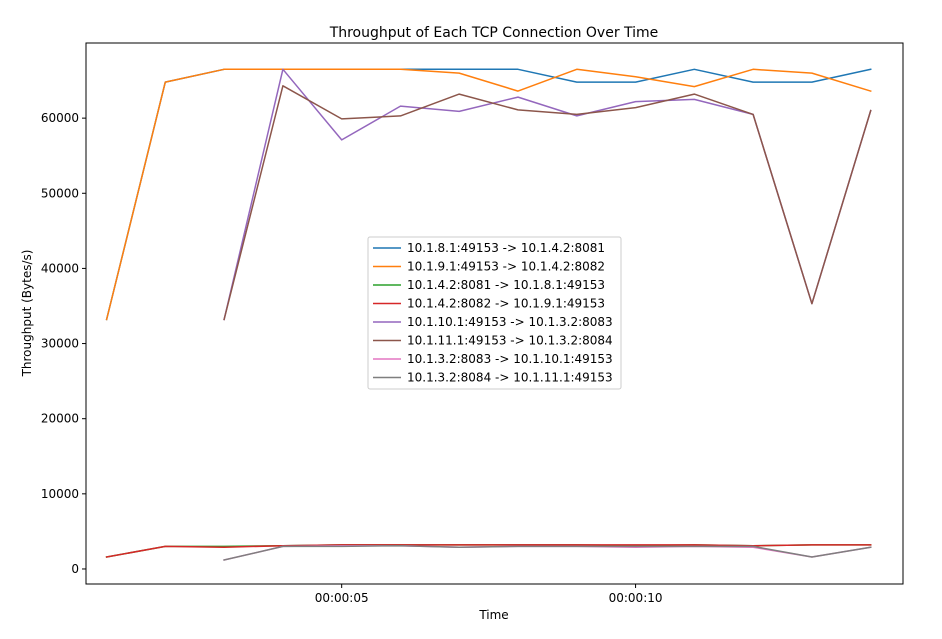 The width and height of the screenshot is (942, 639). Describe the element at coordinates (510, 359) in the screenshot. I see `legend-entry: 10.1.3.2:8083 -> 10.1.10.1:49153` at that location.